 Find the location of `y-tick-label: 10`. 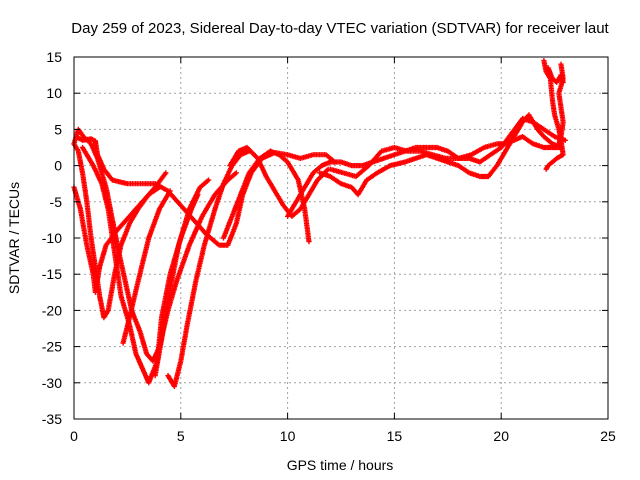

y-tick-label: 10 is located at coordinates (54, 93).